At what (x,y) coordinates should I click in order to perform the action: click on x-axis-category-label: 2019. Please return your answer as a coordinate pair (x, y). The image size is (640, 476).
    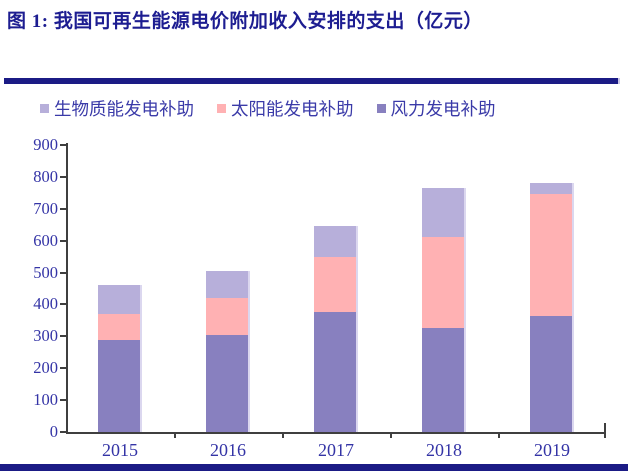
    Looking at the image, I should click on (552, 450).